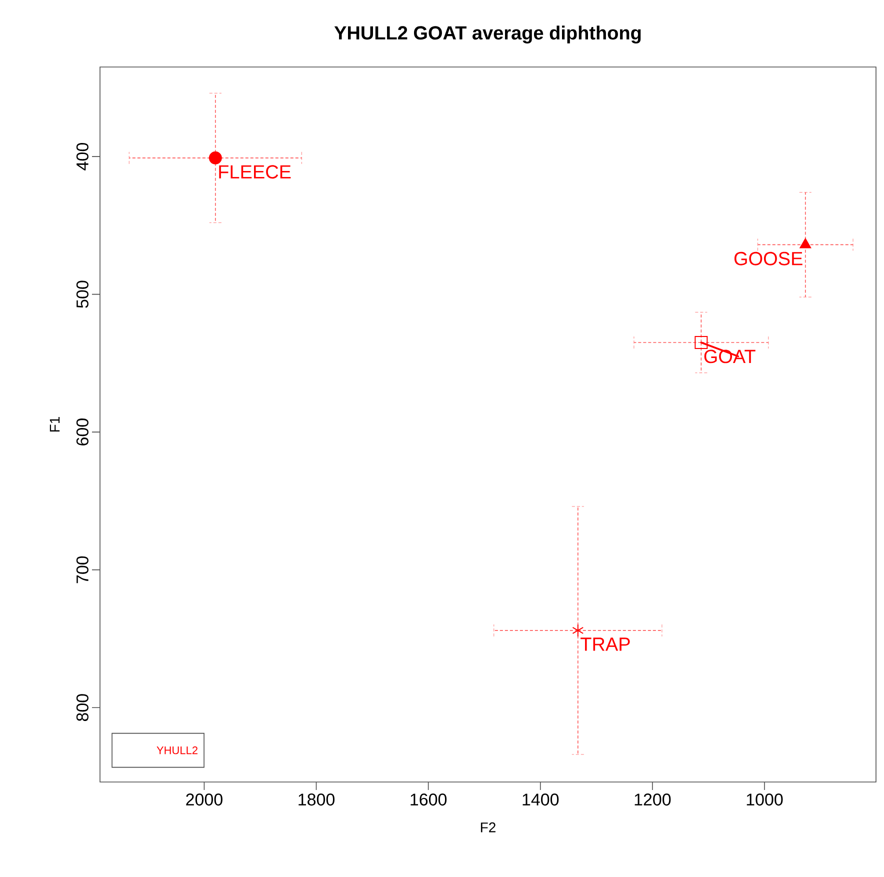  What do you see at coordinates (82, 708) in the screenshot?
I see `y-tick-label: 800` at bounding box center [82, 708].